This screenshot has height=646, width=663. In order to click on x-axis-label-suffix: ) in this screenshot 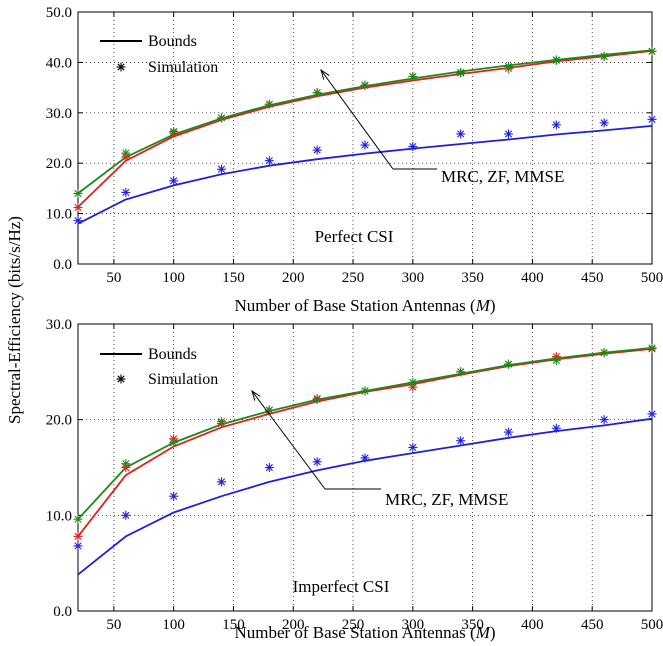, I will do `click(493, 632)`.